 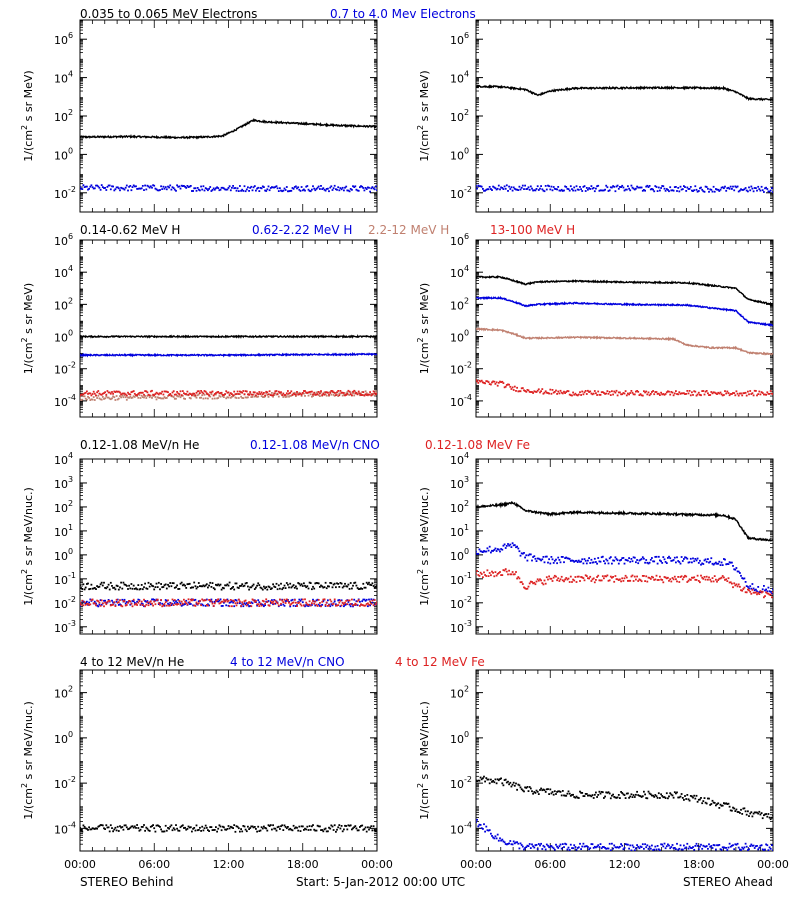 What do you see at coordinates (477, 445) in the screenshot?
I see `row-2-title-0-12-1-08-mev-fe: 0.12-1.08 MeV Fe` at bounding box center [477, 445].